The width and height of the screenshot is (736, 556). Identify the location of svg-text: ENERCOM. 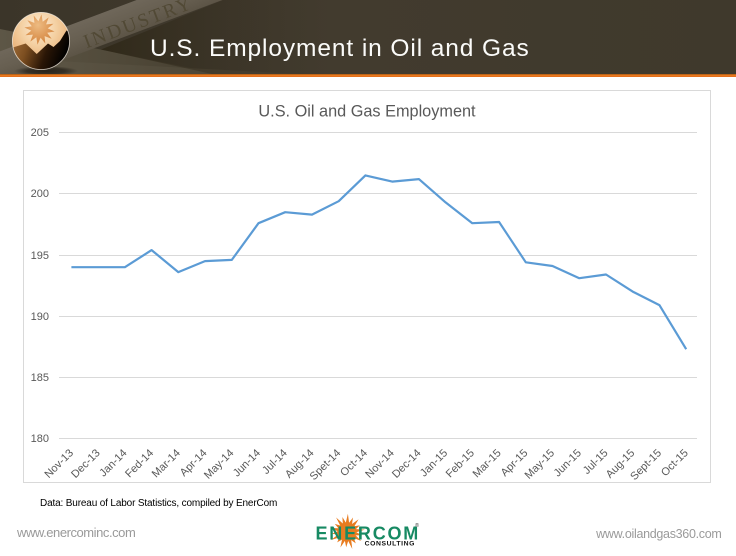
(368, 534).